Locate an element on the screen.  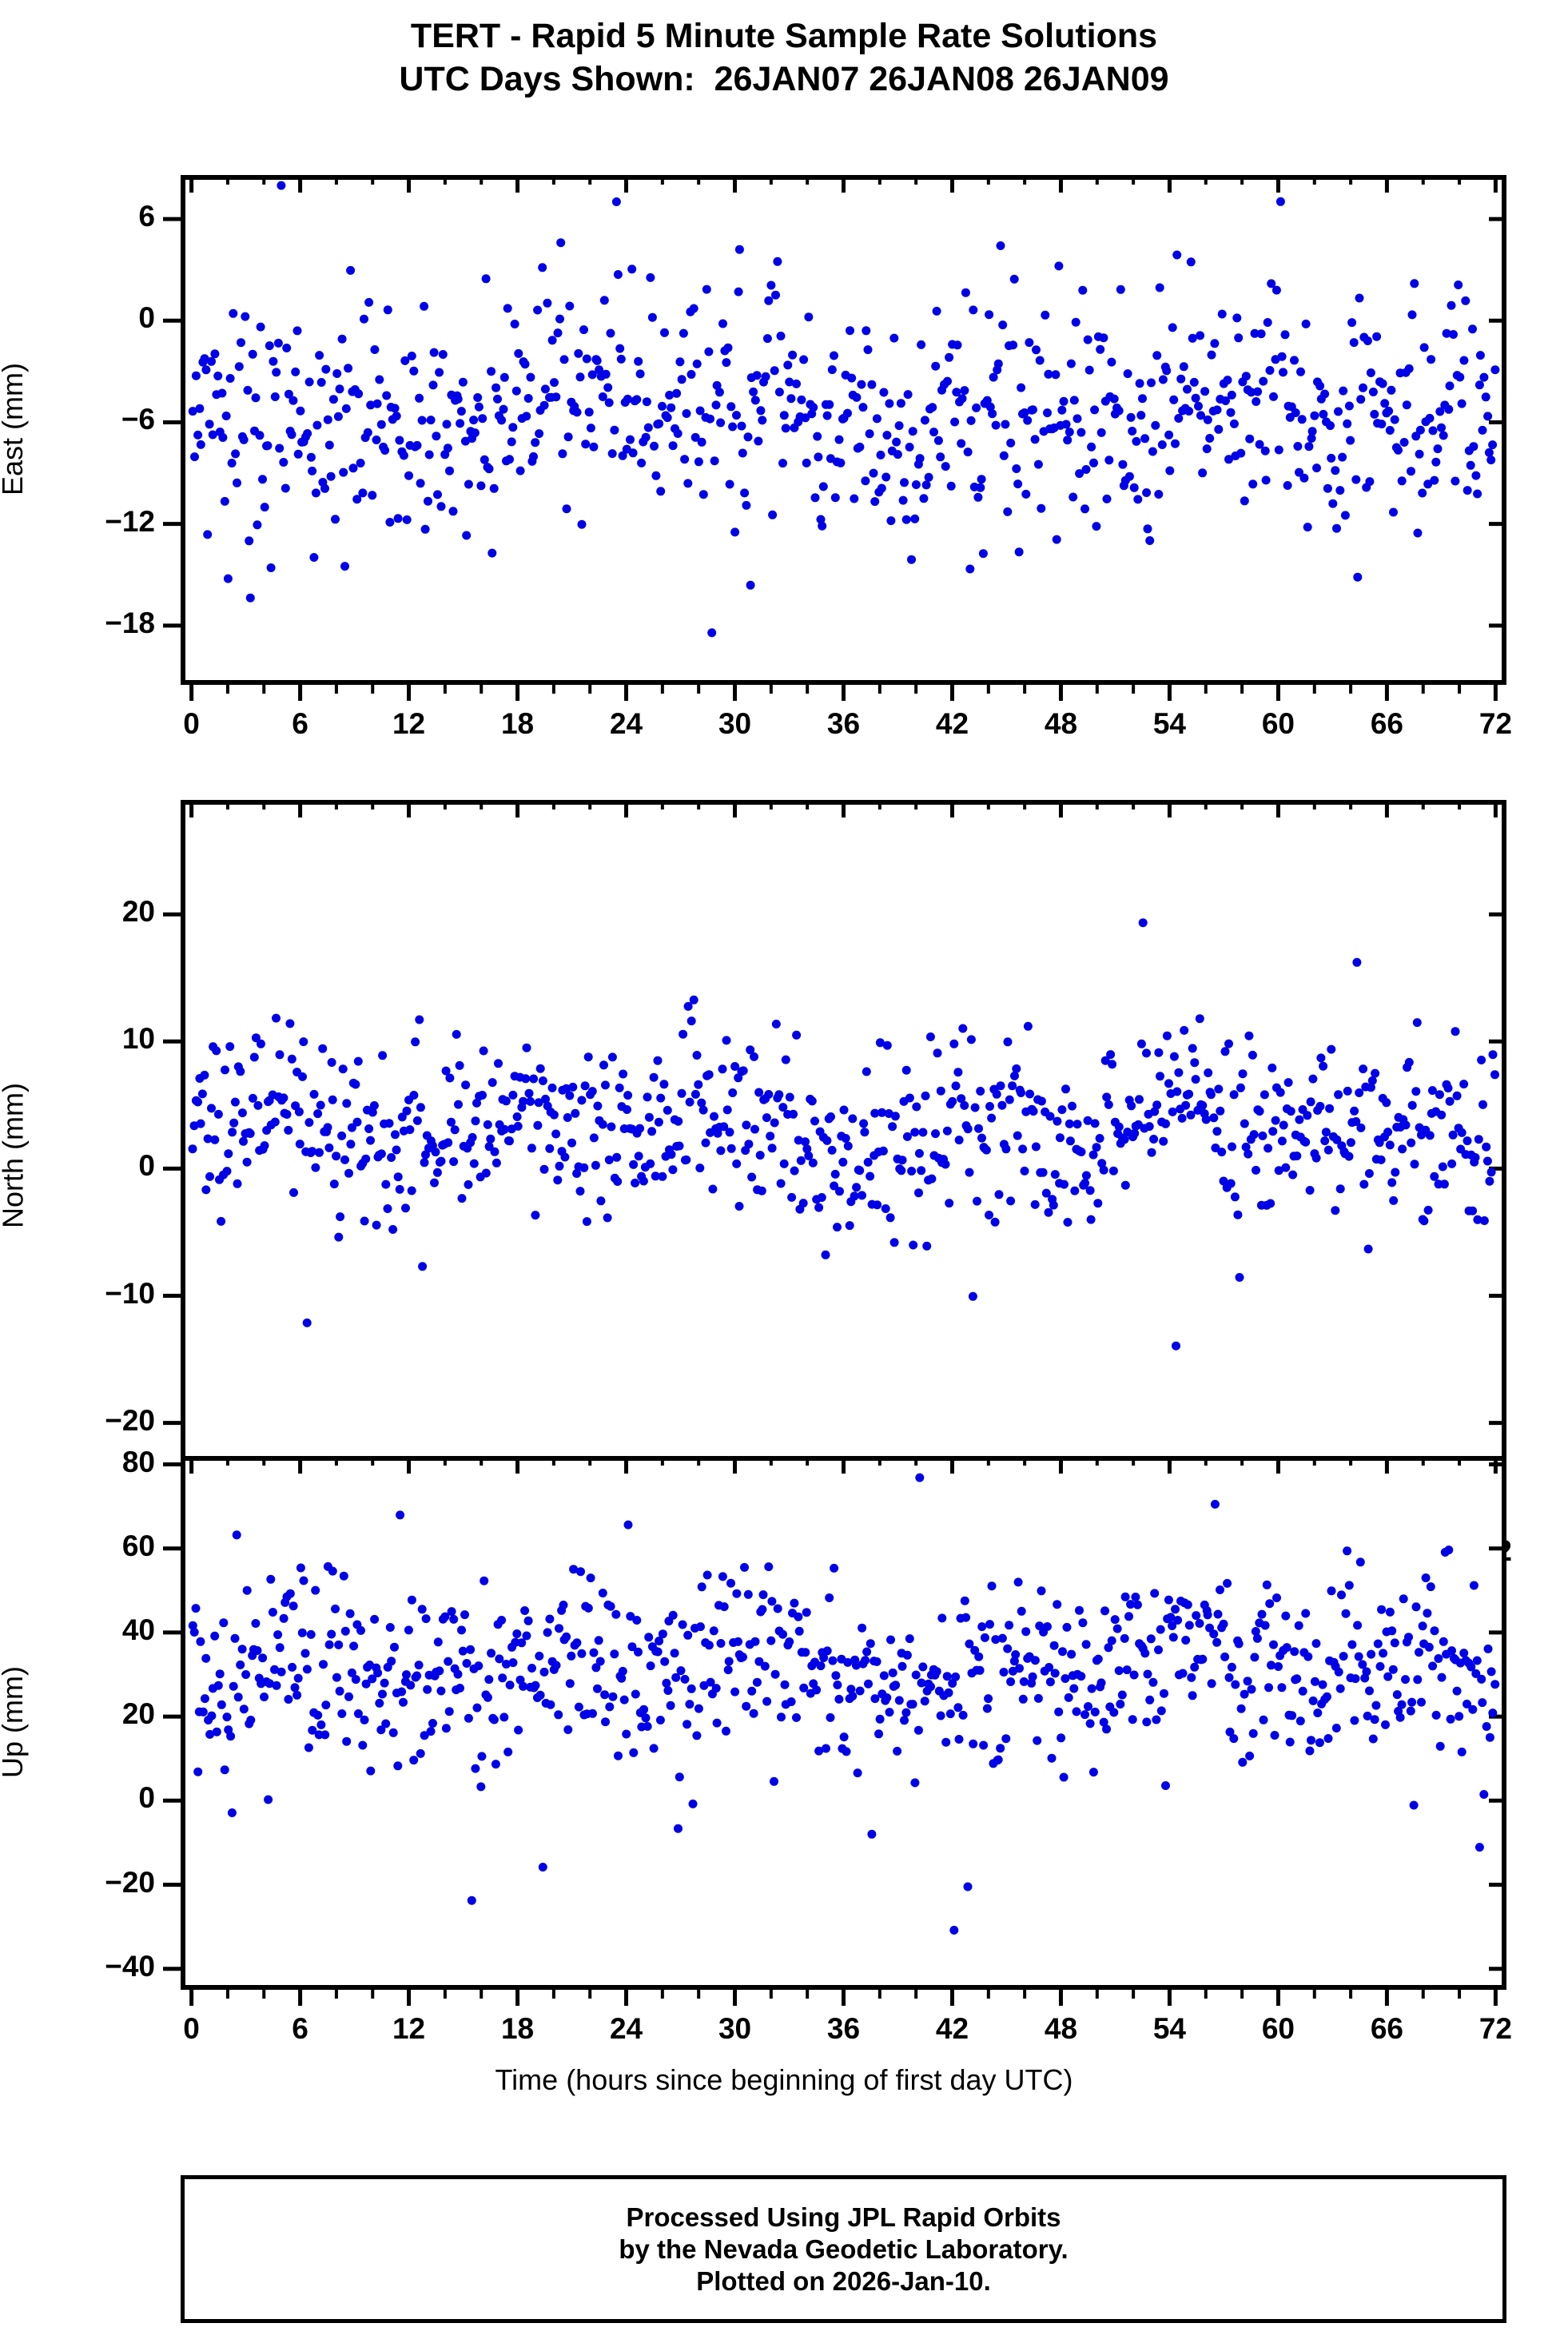
ytick-label-up-5: −20 is located at coordinates (130, 1882).